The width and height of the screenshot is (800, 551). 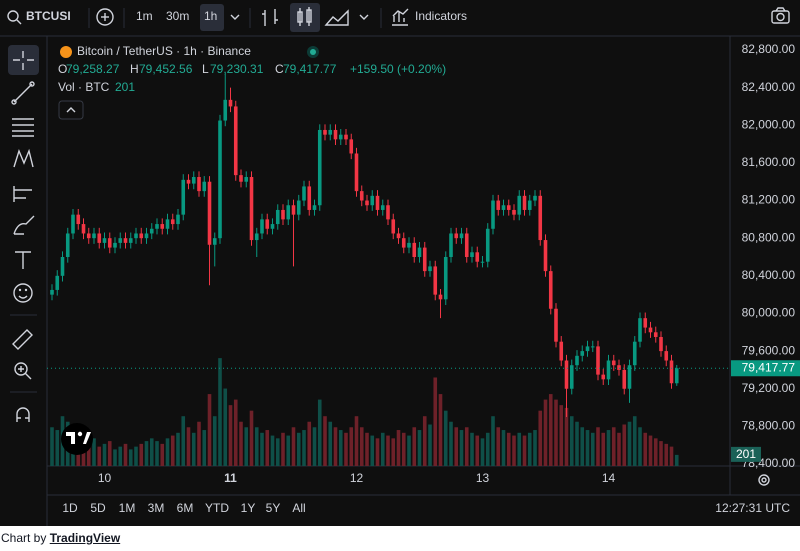 I want to click on indicators-icon, so click(x=400, y=17).